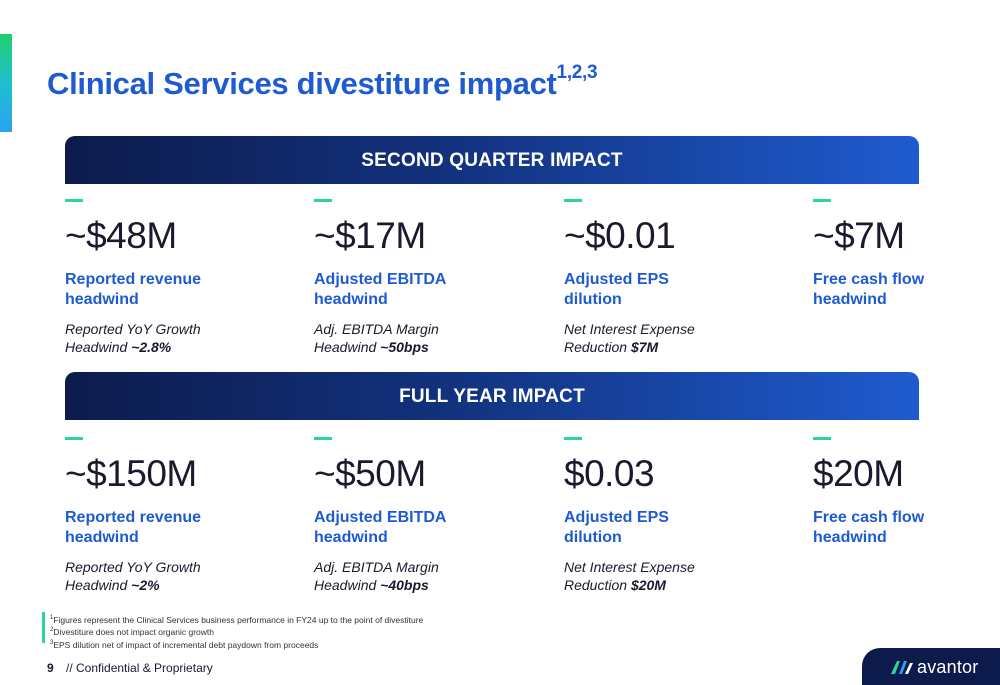  Describe the element at coordinates (906, 492) in the screenshot. I see `fy-fcf-metric: $20M Free cash flow headwind` at that location.